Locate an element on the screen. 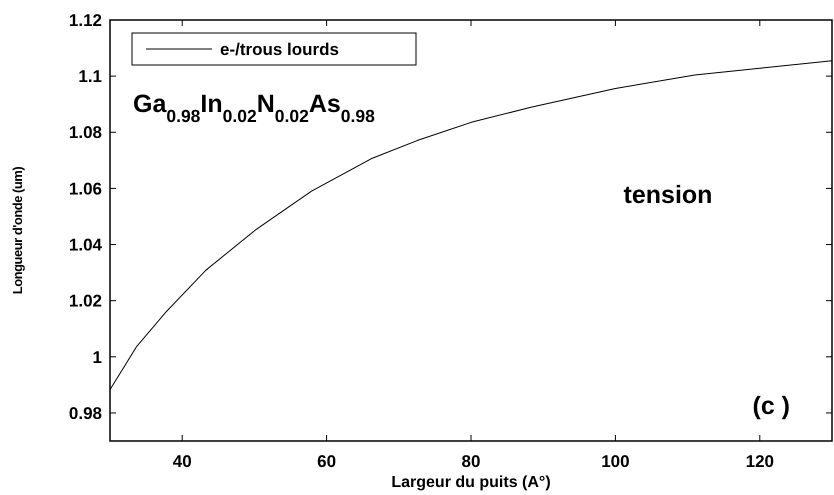 The width and height of the screenshot is (834, 495). y-tick-label: 1.02 is located at coordinates (85, 301).